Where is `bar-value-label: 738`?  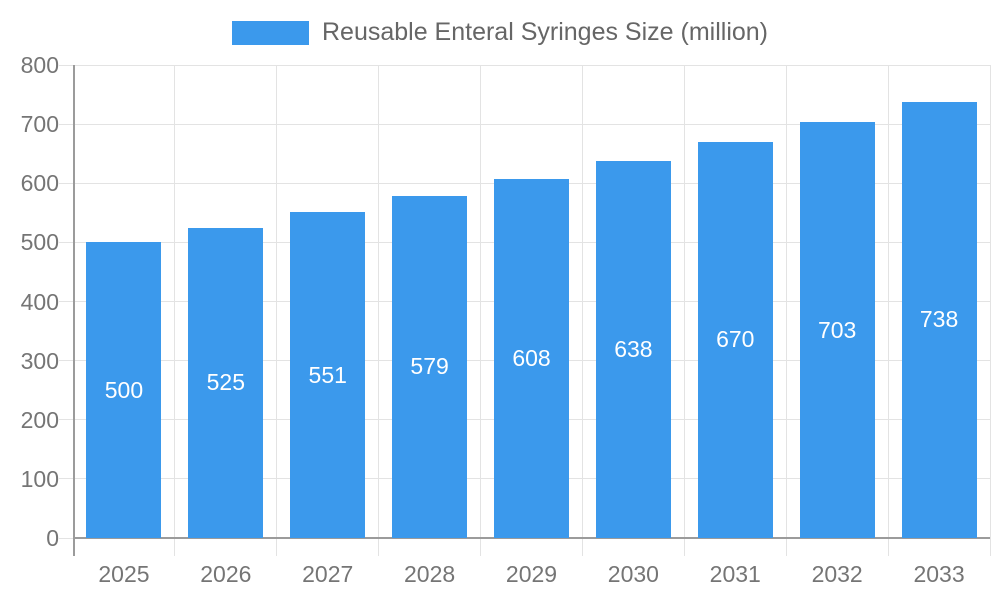 bar-value-label: 738 is located at coordinates (939, 319).